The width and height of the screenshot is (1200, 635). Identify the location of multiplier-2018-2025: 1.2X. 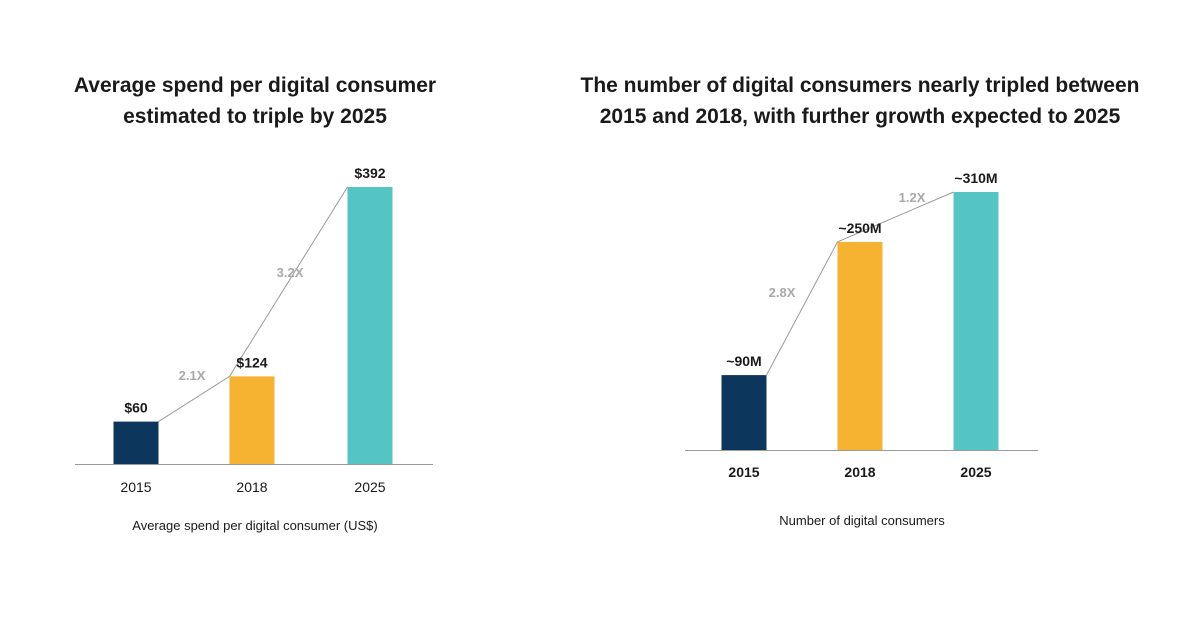
(912, 197).